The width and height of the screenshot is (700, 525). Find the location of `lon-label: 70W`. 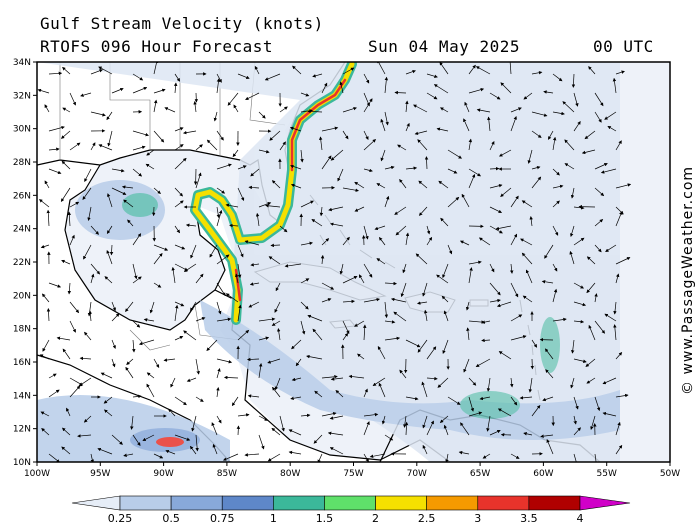

lon-label: 70W is located at coordinates (417, 474).